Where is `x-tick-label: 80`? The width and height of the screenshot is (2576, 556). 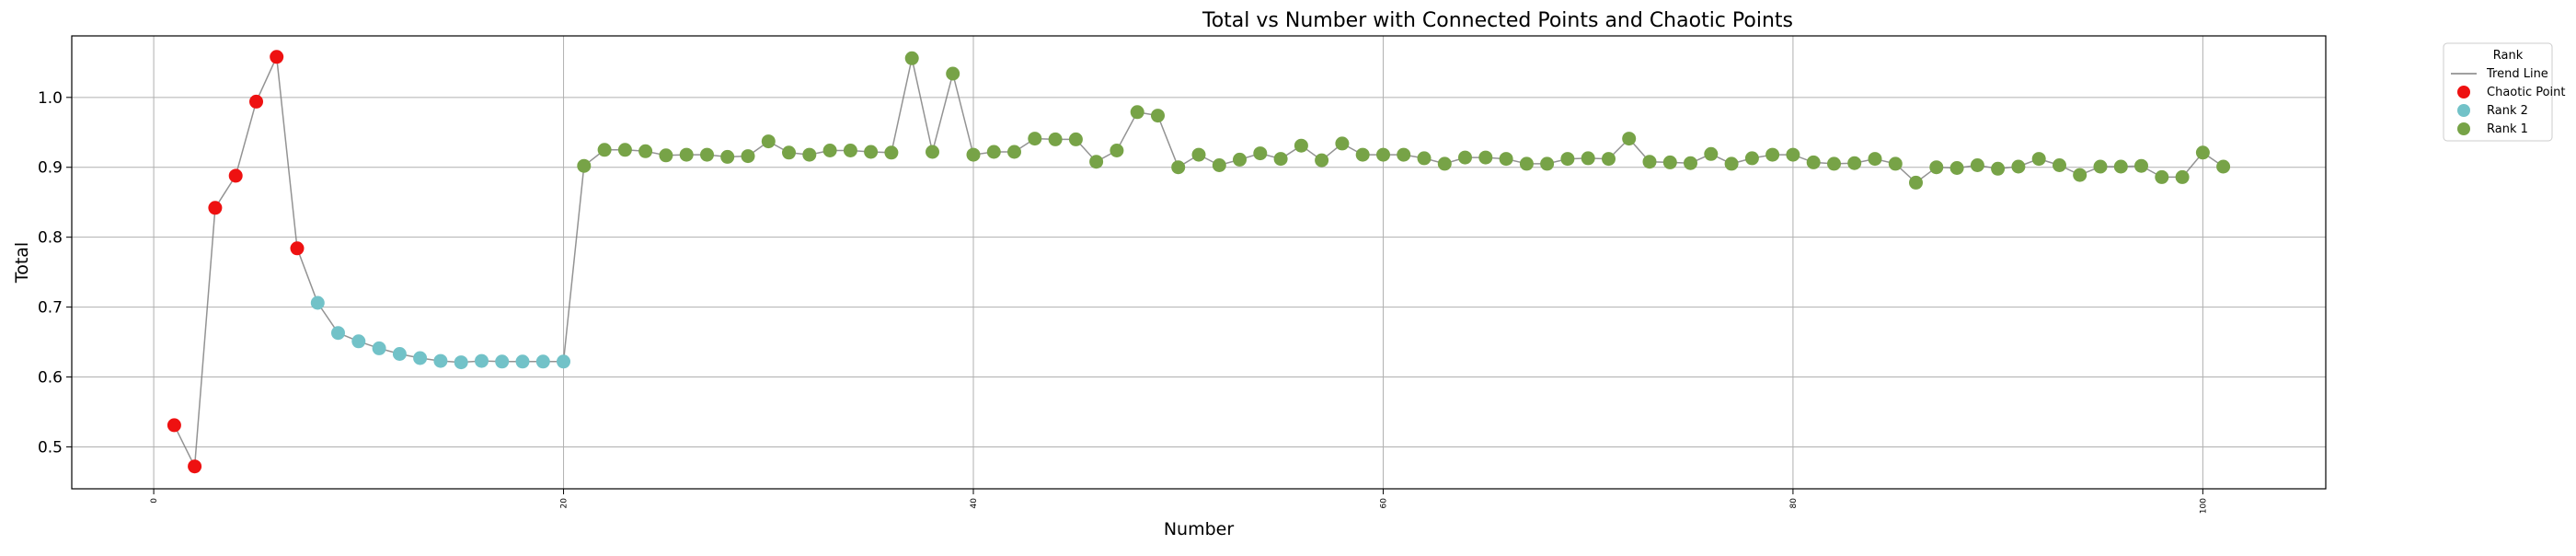
x-tick-label: 80 is located at coordinates (1794, 503).